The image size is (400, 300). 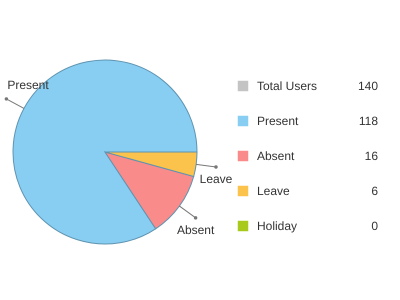 What do you see at coordinates (368, 121) in the screenshot?
I see `data-label: 118` at bounding box center [368, 121].